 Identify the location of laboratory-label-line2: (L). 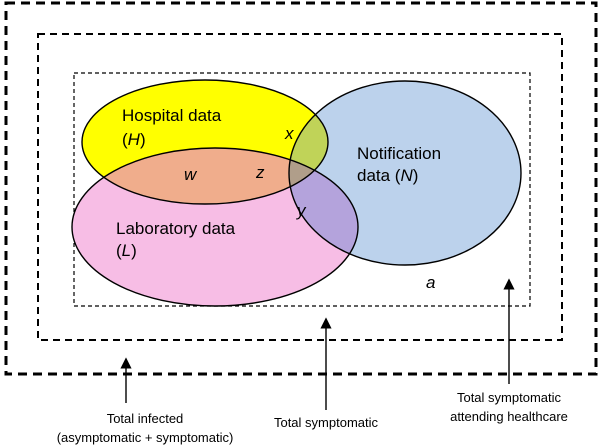
(126, 250).